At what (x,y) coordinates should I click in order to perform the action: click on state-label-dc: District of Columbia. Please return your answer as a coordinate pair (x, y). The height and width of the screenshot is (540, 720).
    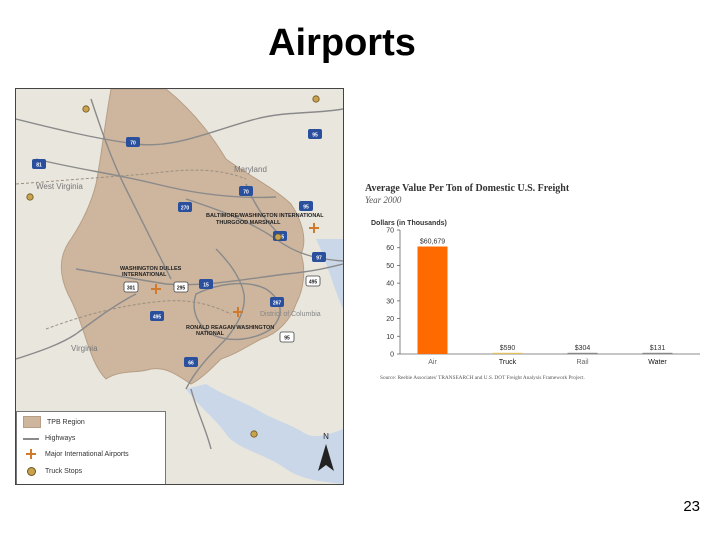
    Looking at the image, I should click on (290, 314).